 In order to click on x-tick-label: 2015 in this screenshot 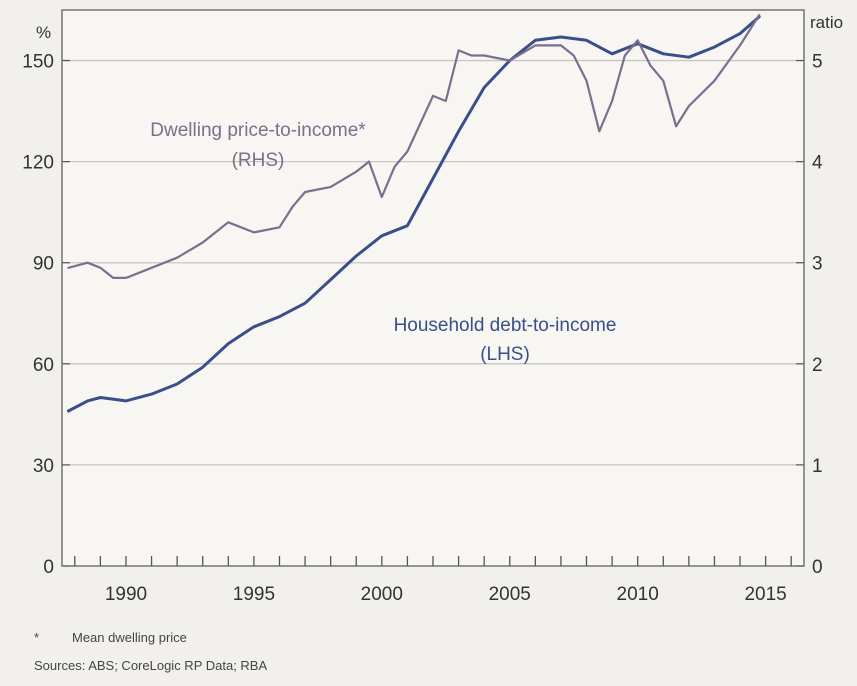, I will do `click(765, 594)`.